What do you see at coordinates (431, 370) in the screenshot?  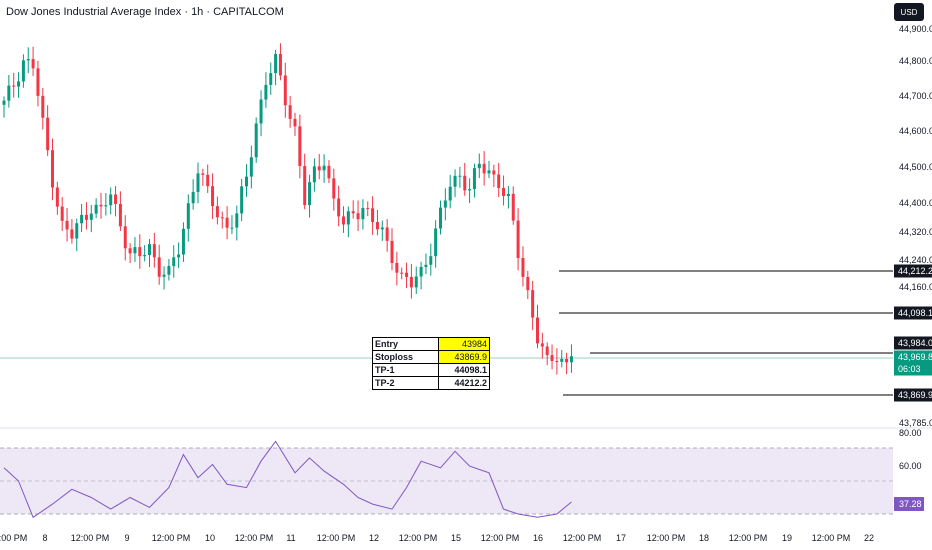 I see `table-row: TP-1 44098.1` at bounding box center [431, 370].